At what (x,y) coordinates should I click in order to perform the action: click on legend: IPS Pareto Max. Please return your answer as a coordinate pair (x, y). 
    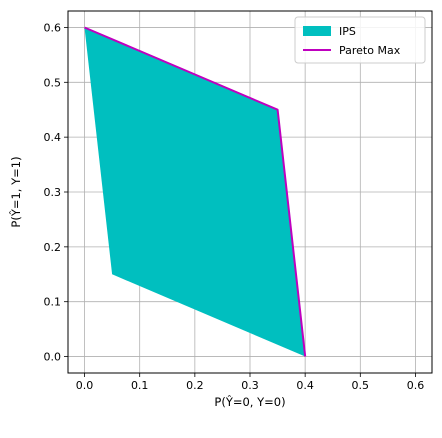
    Looking at the image, I should click on (360, 40).